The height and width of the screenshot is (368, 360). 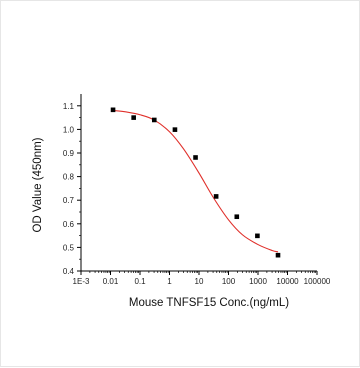 I want to click on x-axis-title: Mouse TNFSF15 Conc.(ng/mL), so click(x=209, y=303).